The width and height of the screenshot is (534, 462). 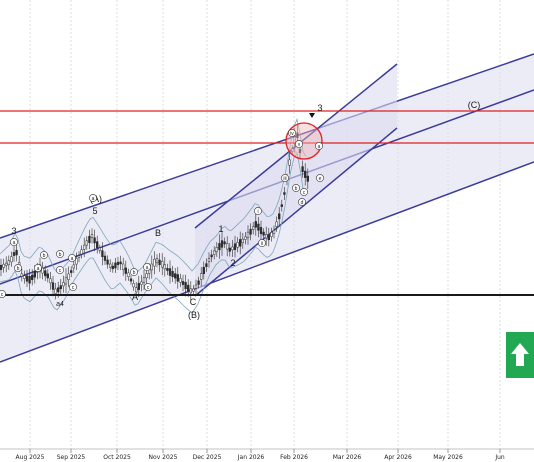 I want to click on wave-a4: a4, so click(x=60, y=304).